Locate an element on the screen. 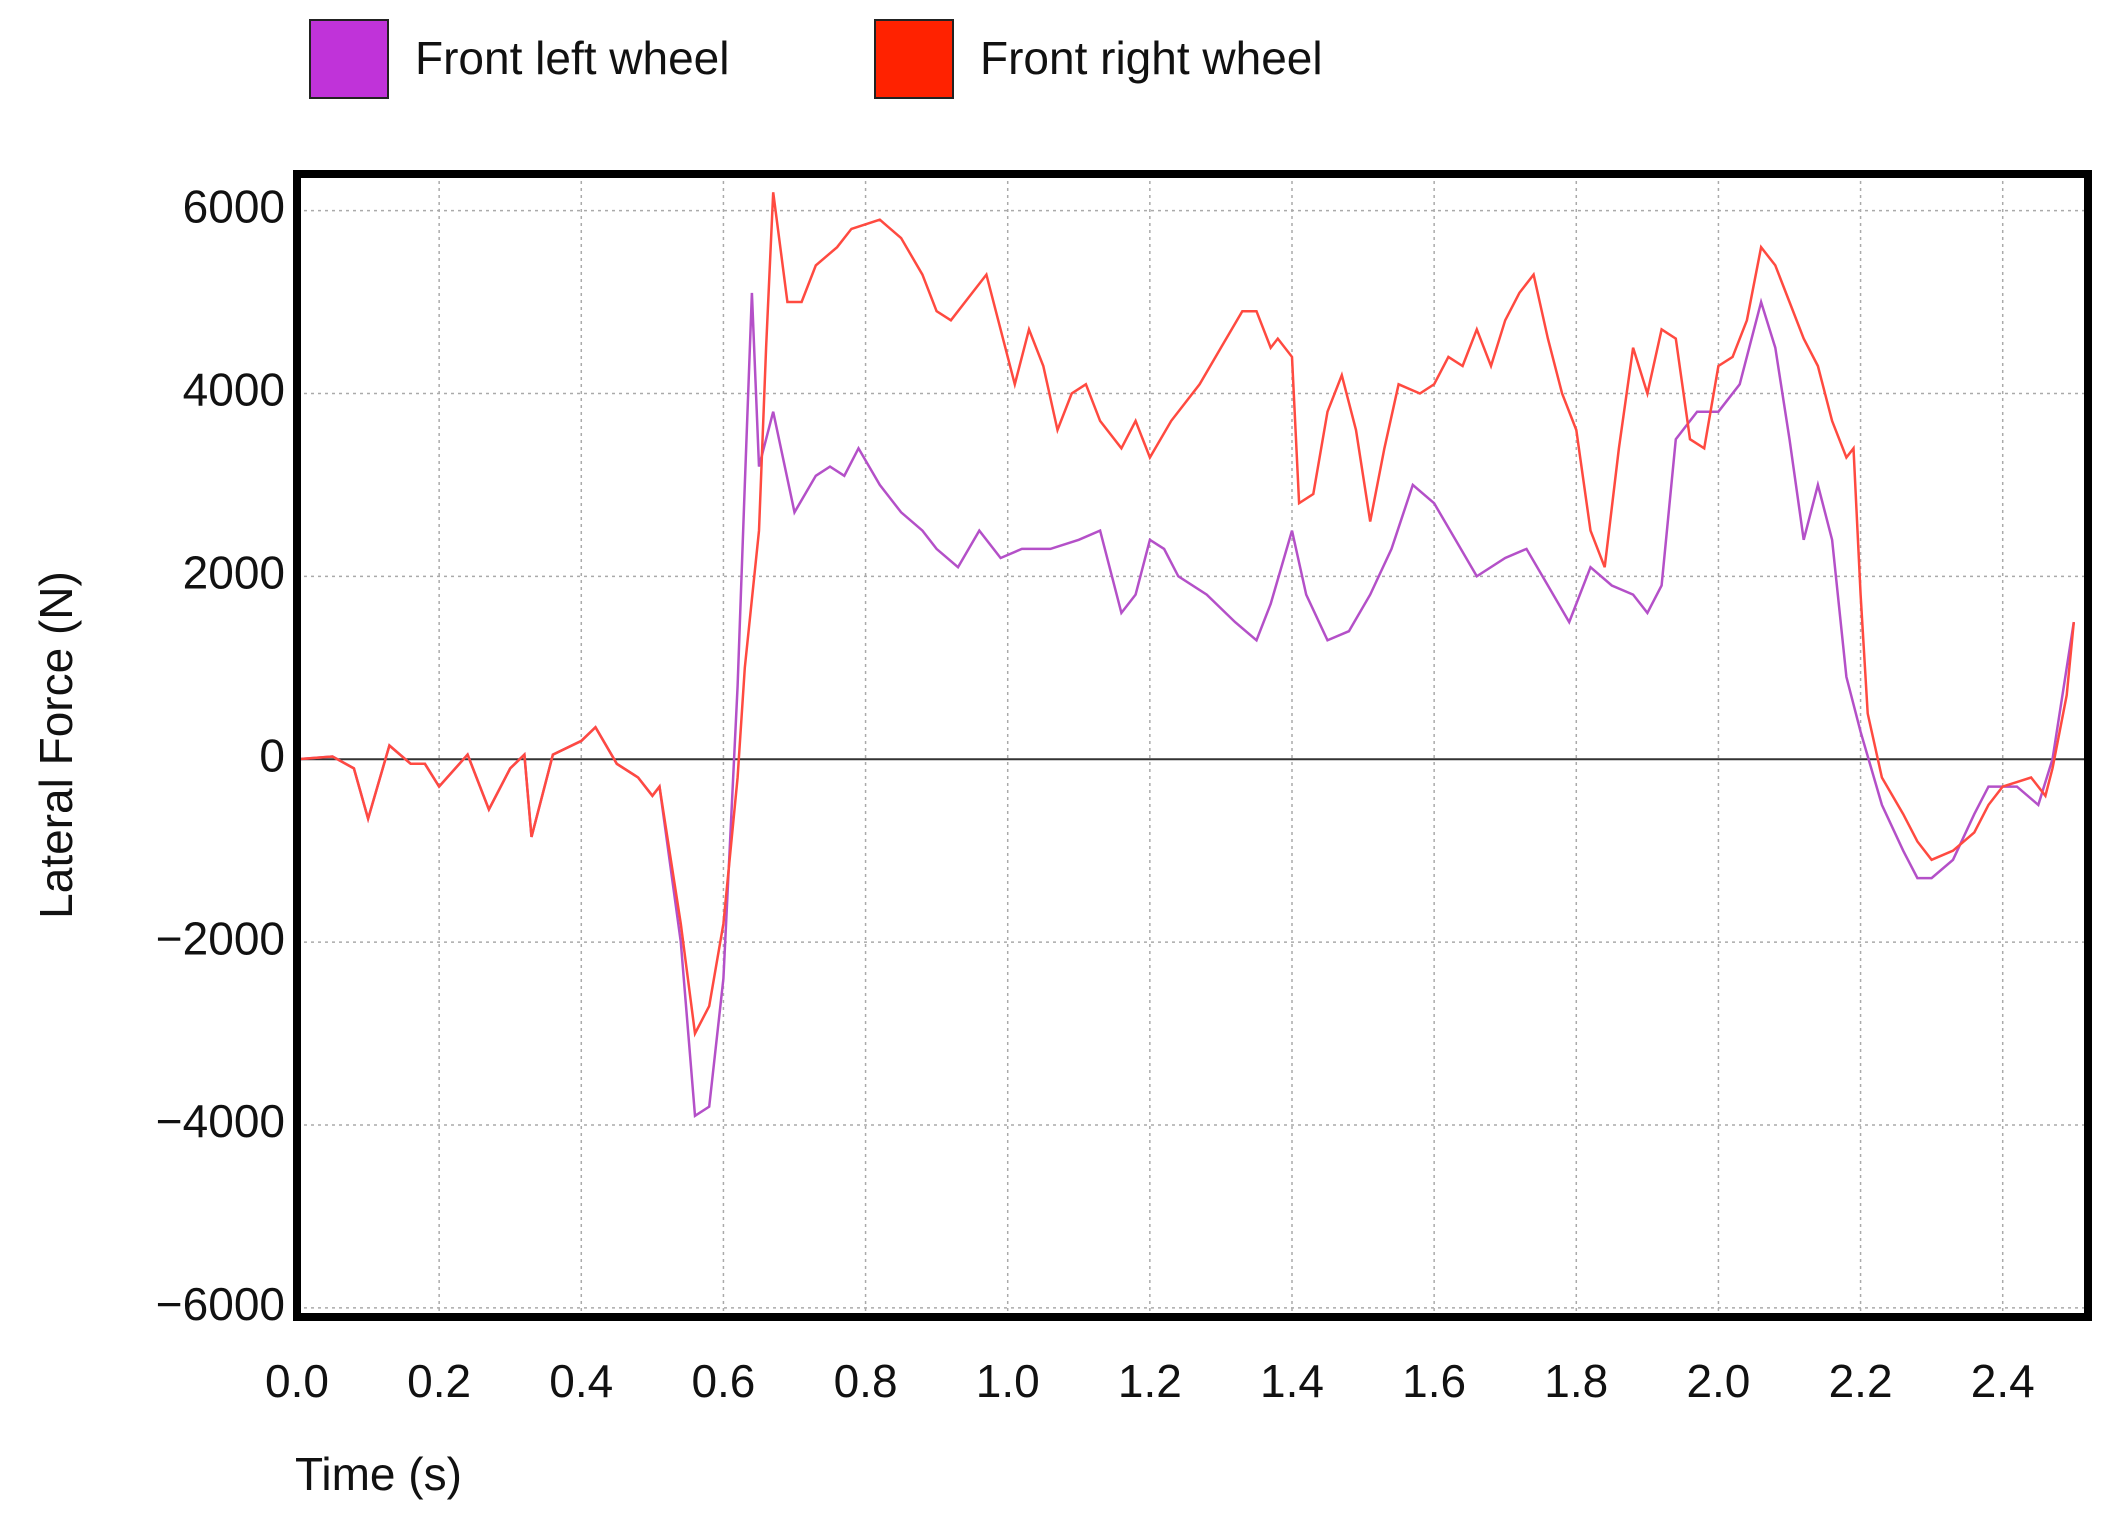  y-axis-title: Lateral Force (N) is located at coordinates (56, 745).